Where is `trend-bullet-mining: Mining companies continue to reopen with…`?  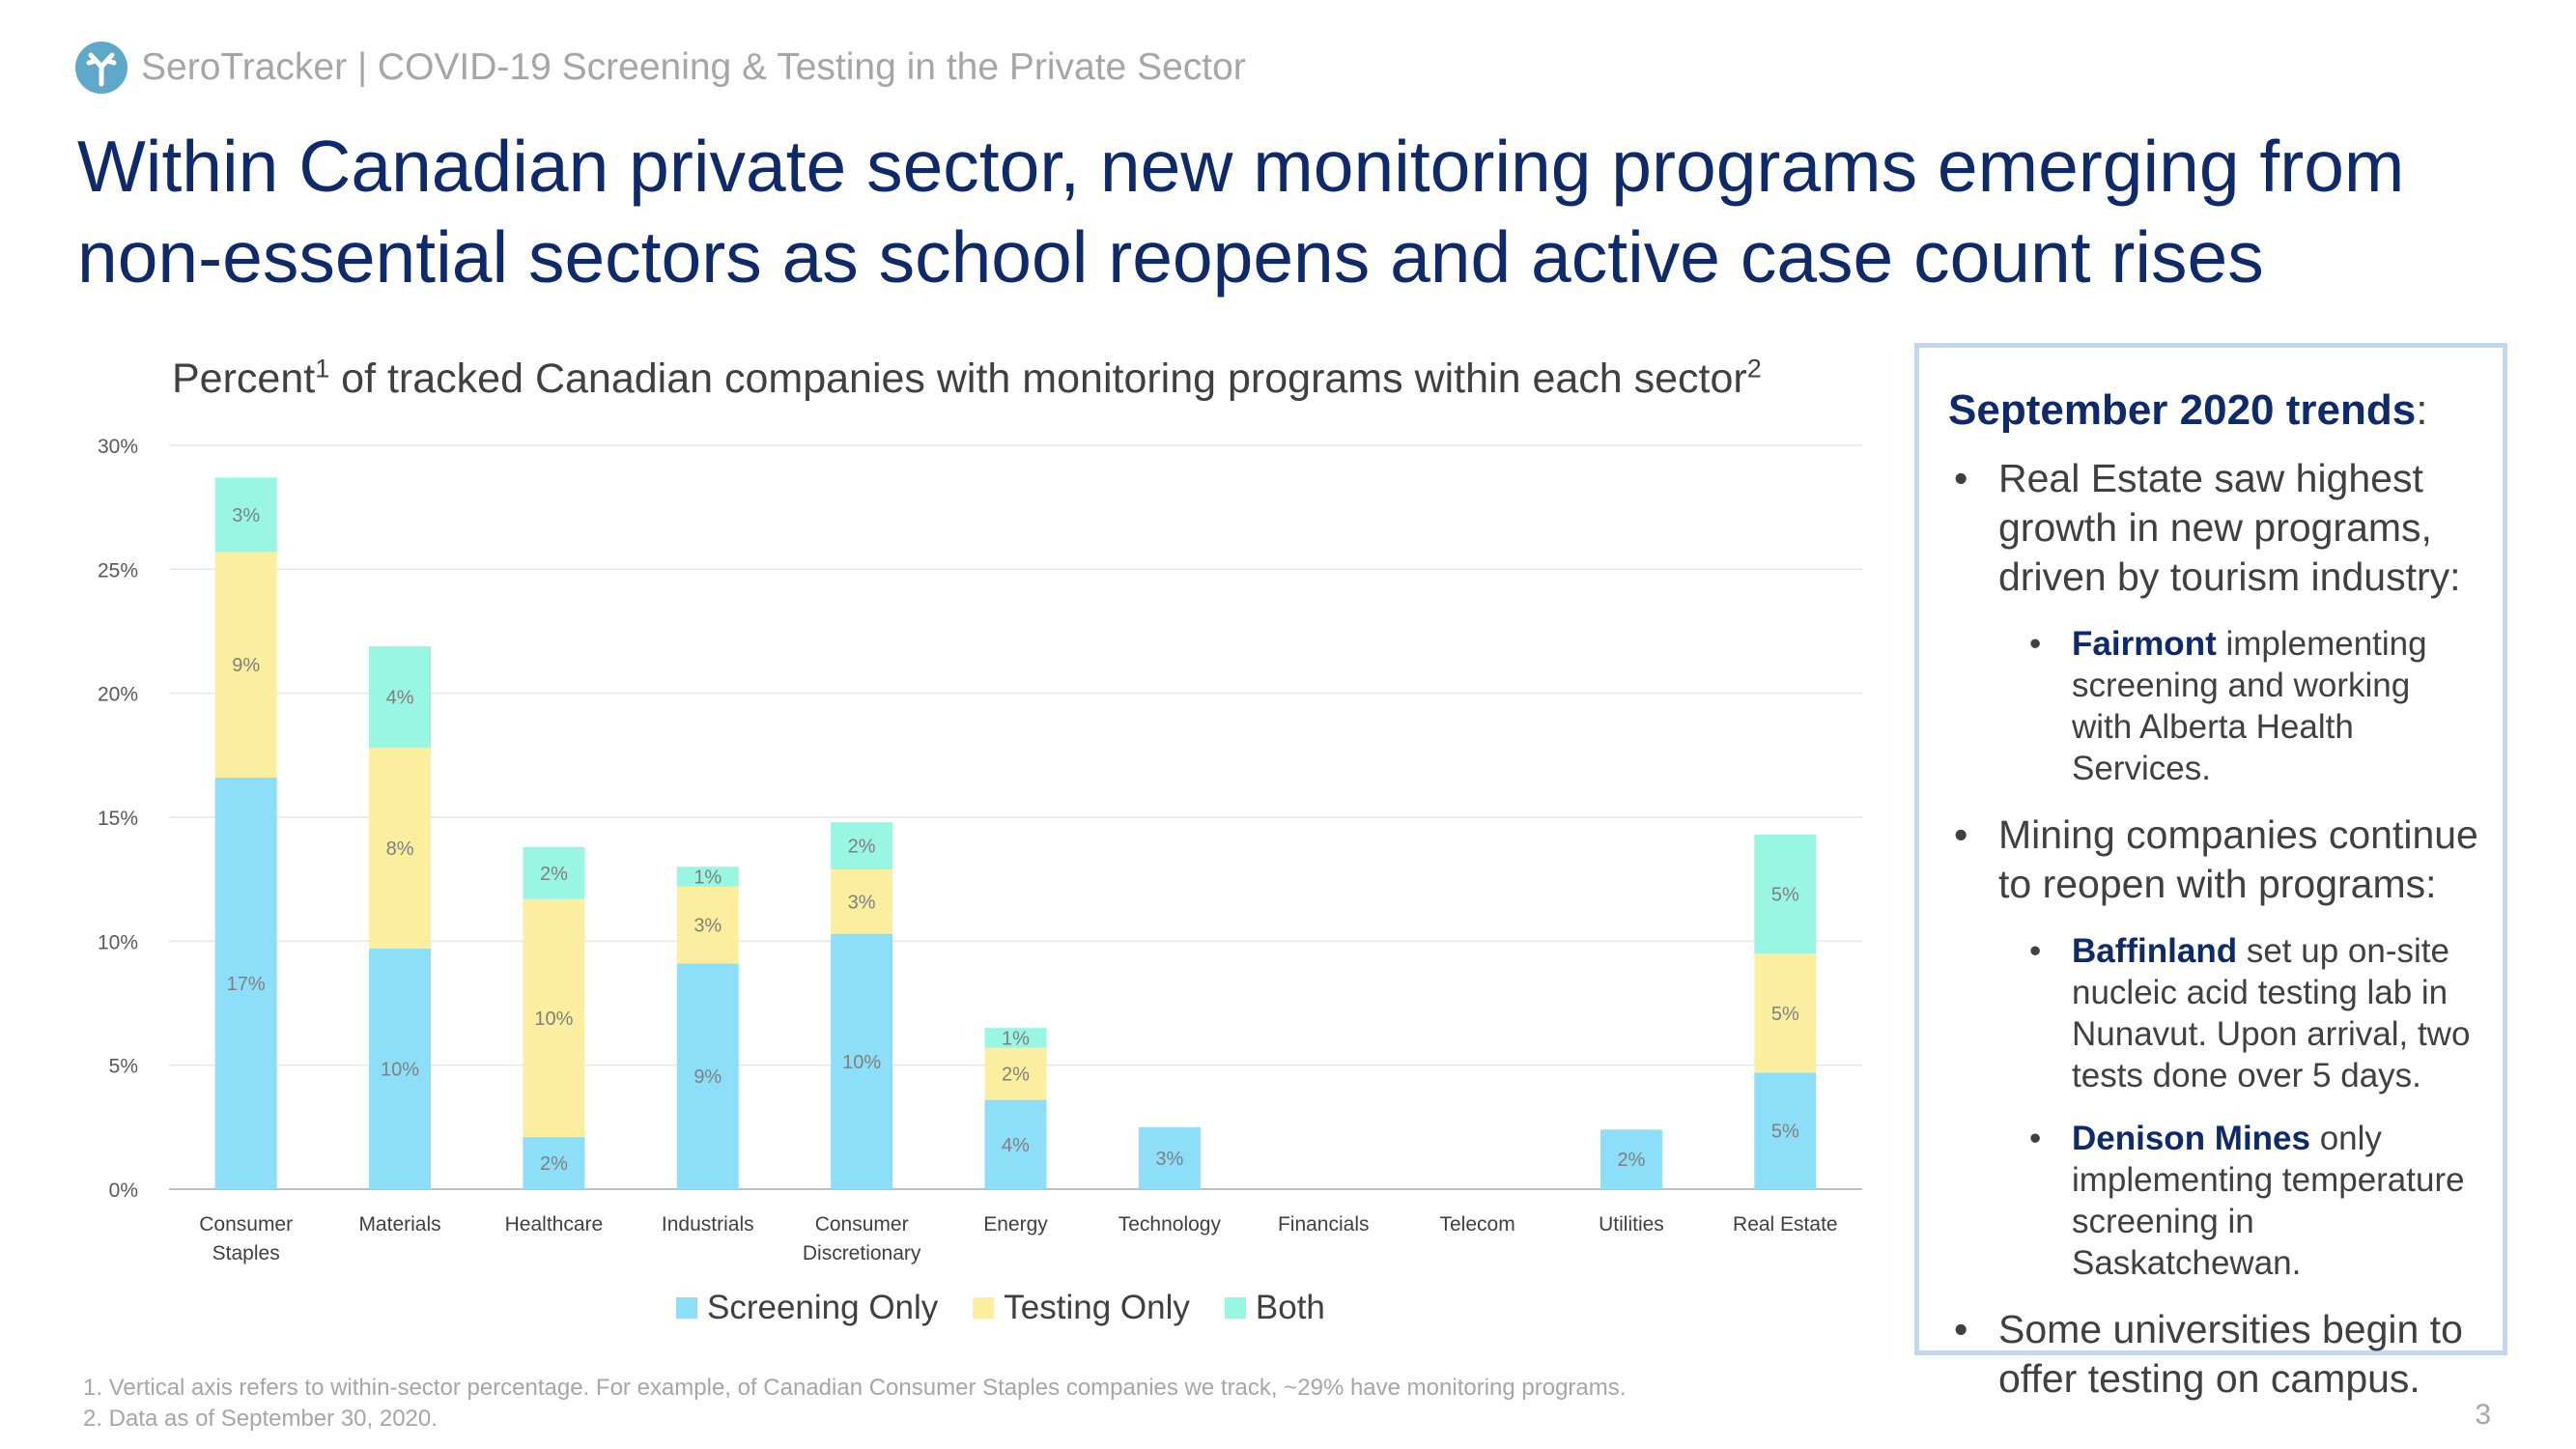 trend-bullet-mining: Mining companies continue to reopen with… is located at coordinates (2213, 859).